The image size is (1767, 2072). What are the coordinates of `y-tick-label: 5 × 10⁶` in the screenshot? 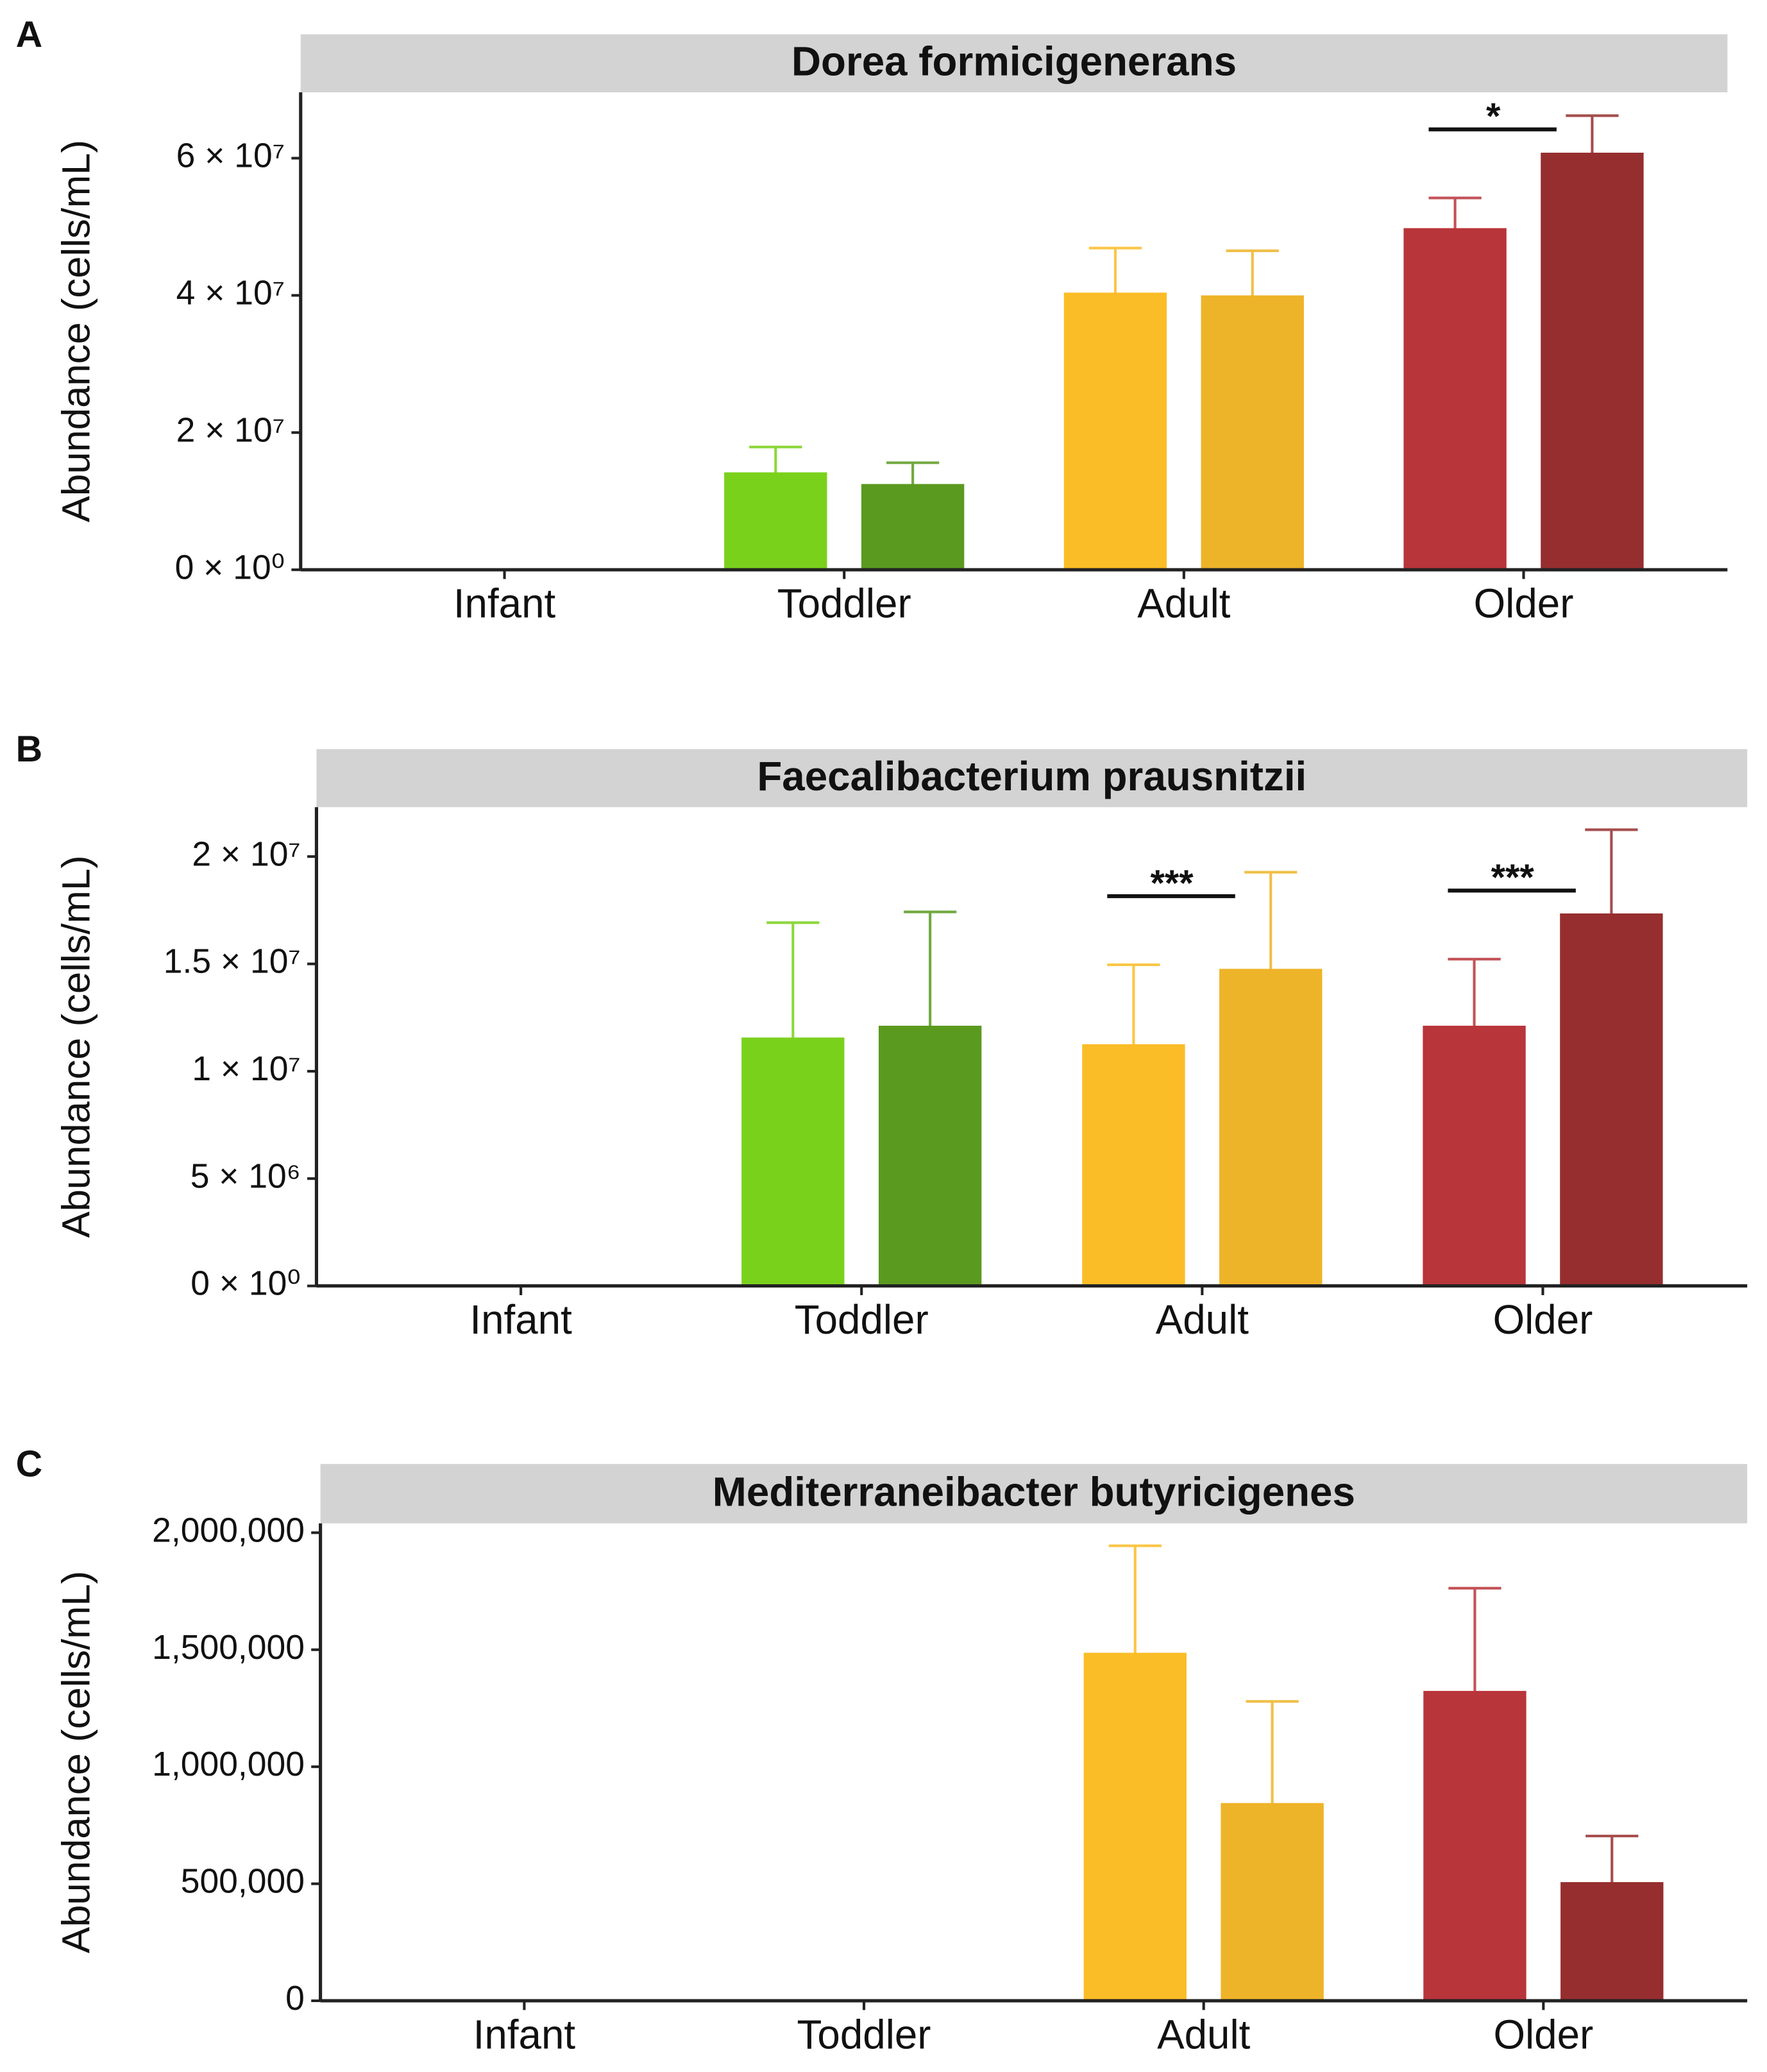 It's located at (245, 1176).